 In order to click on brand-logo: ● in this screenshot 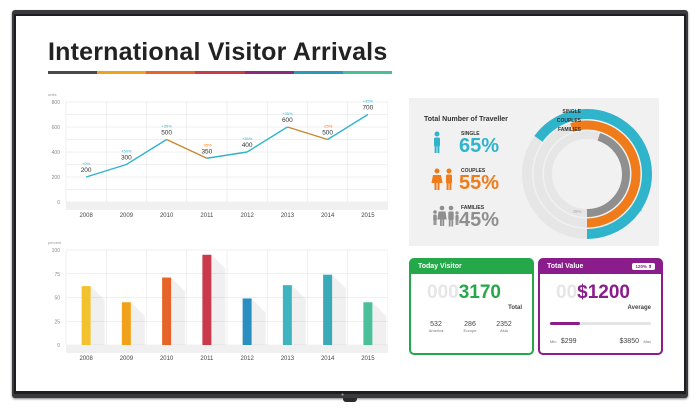, I will do `click(343, 395)`.